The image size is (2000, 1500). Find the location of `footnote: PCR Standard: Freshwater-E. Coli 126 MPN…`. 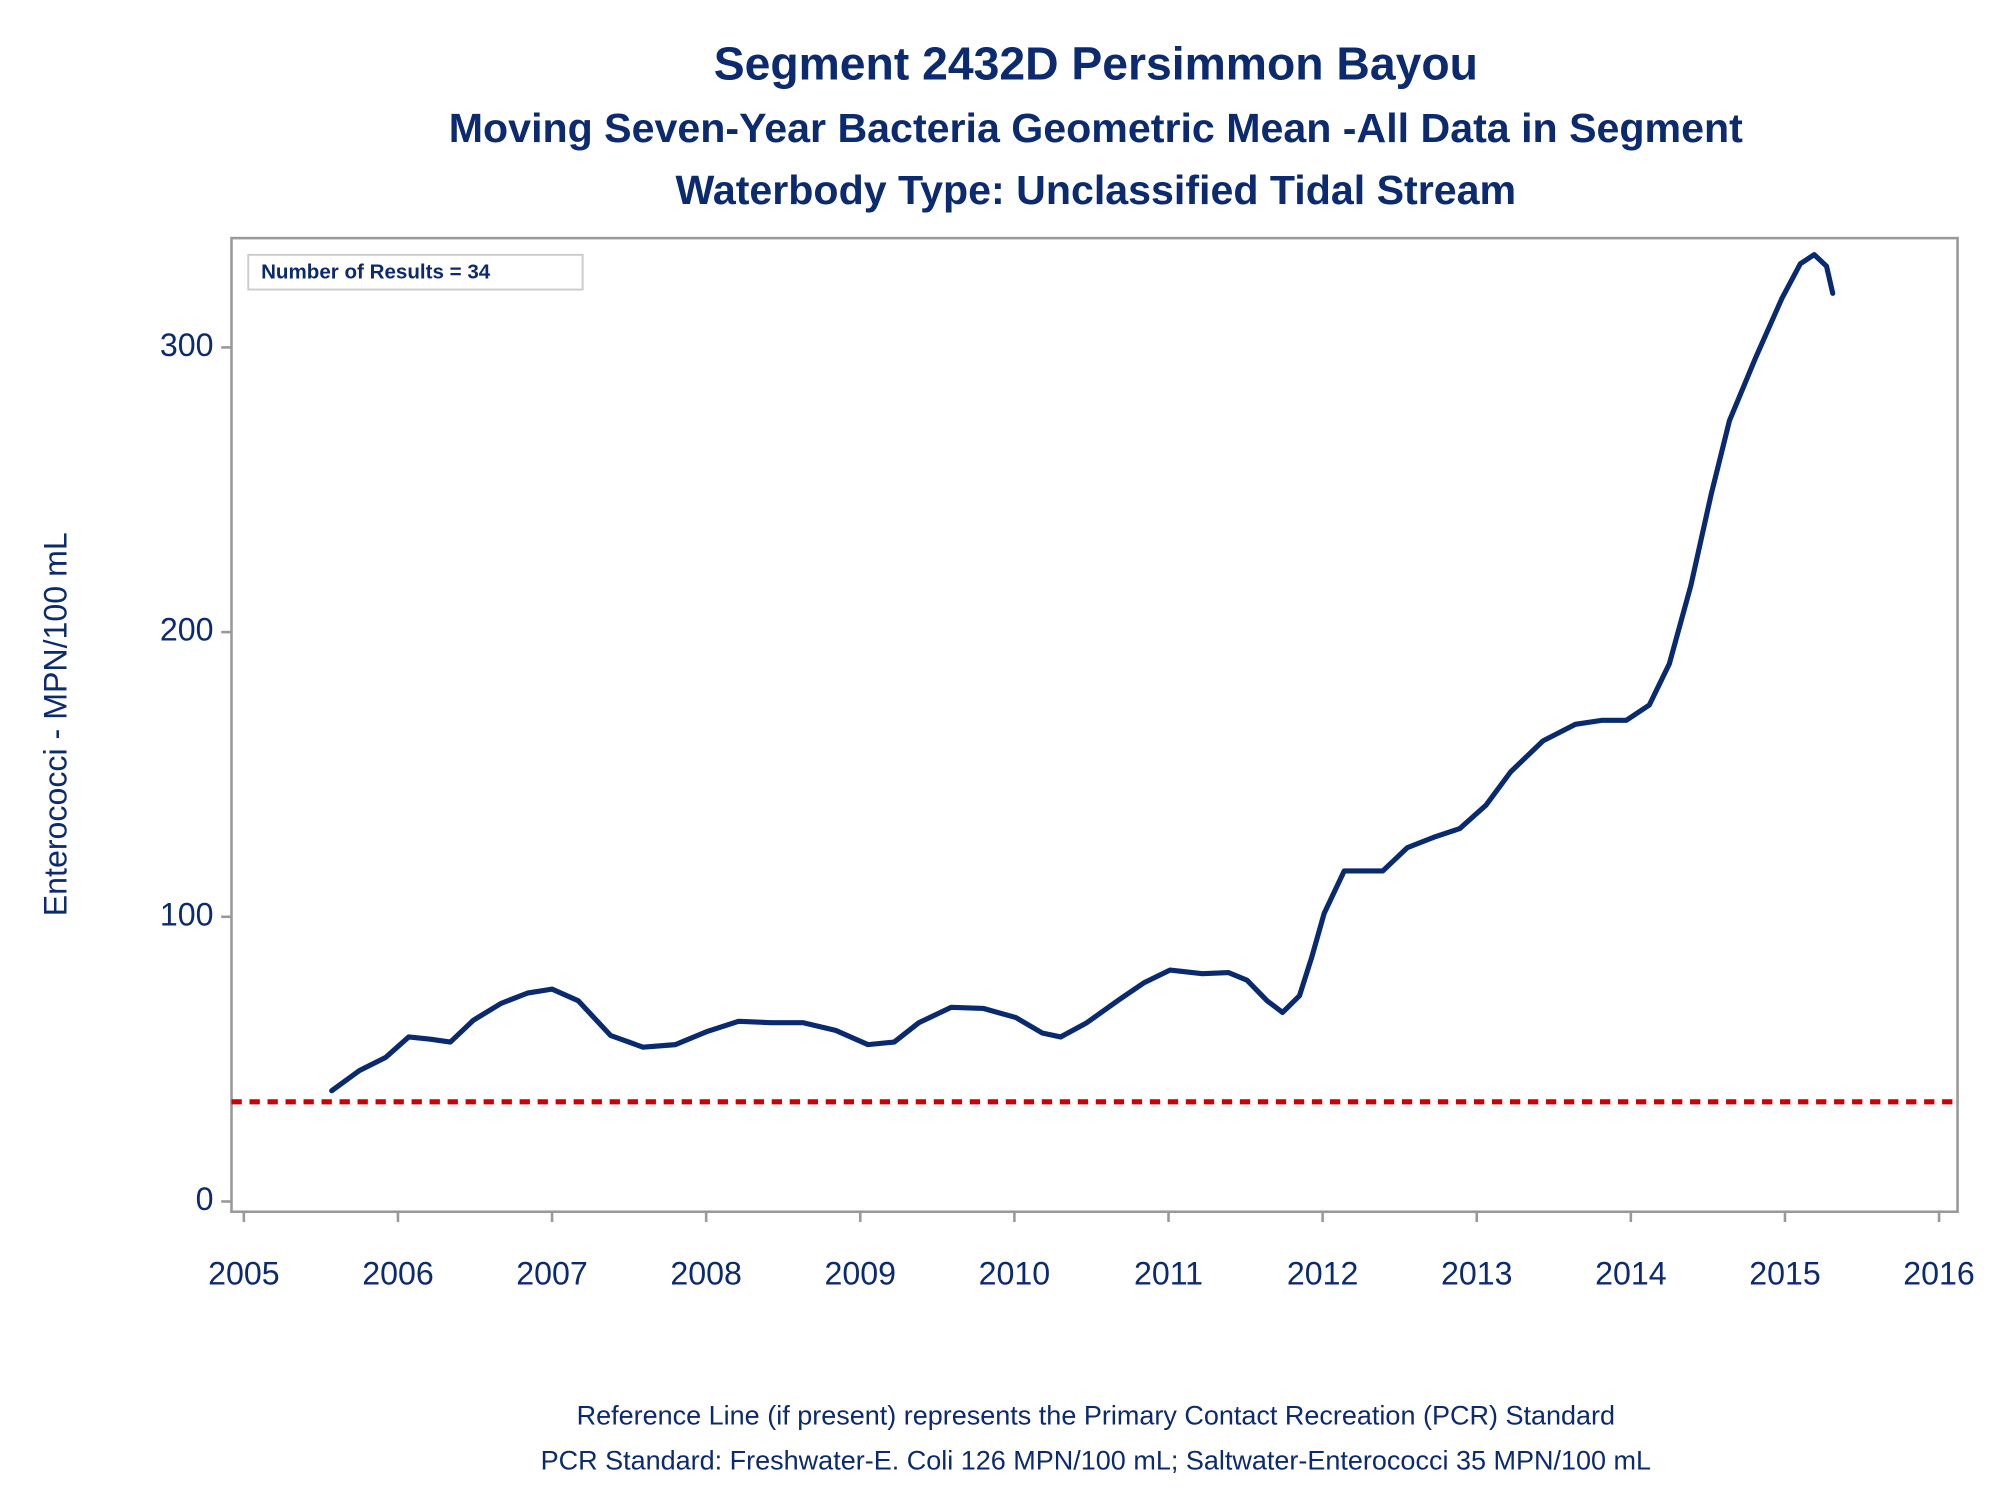

footnote: PCR Standard: Freshwater-E. Coli 126 MPN… is located at coordinates (1096, 1461).